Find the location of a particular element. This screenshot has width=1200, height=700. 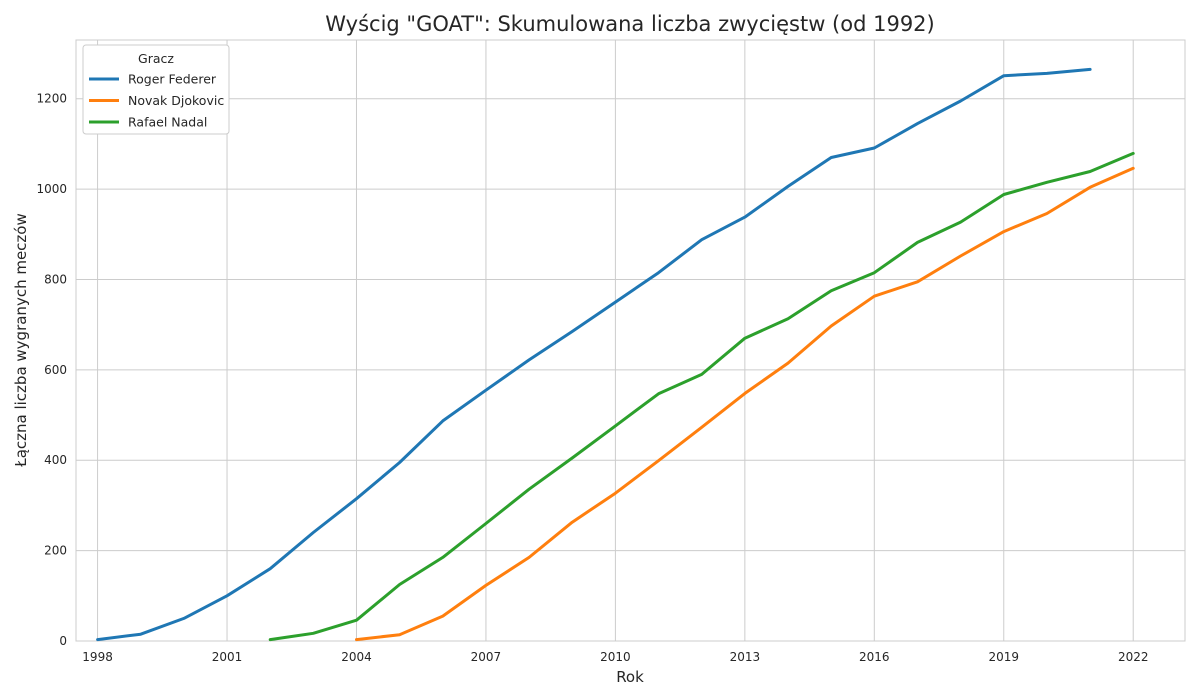

x-tick-label: 2010 is located at coordinates (615, 657).